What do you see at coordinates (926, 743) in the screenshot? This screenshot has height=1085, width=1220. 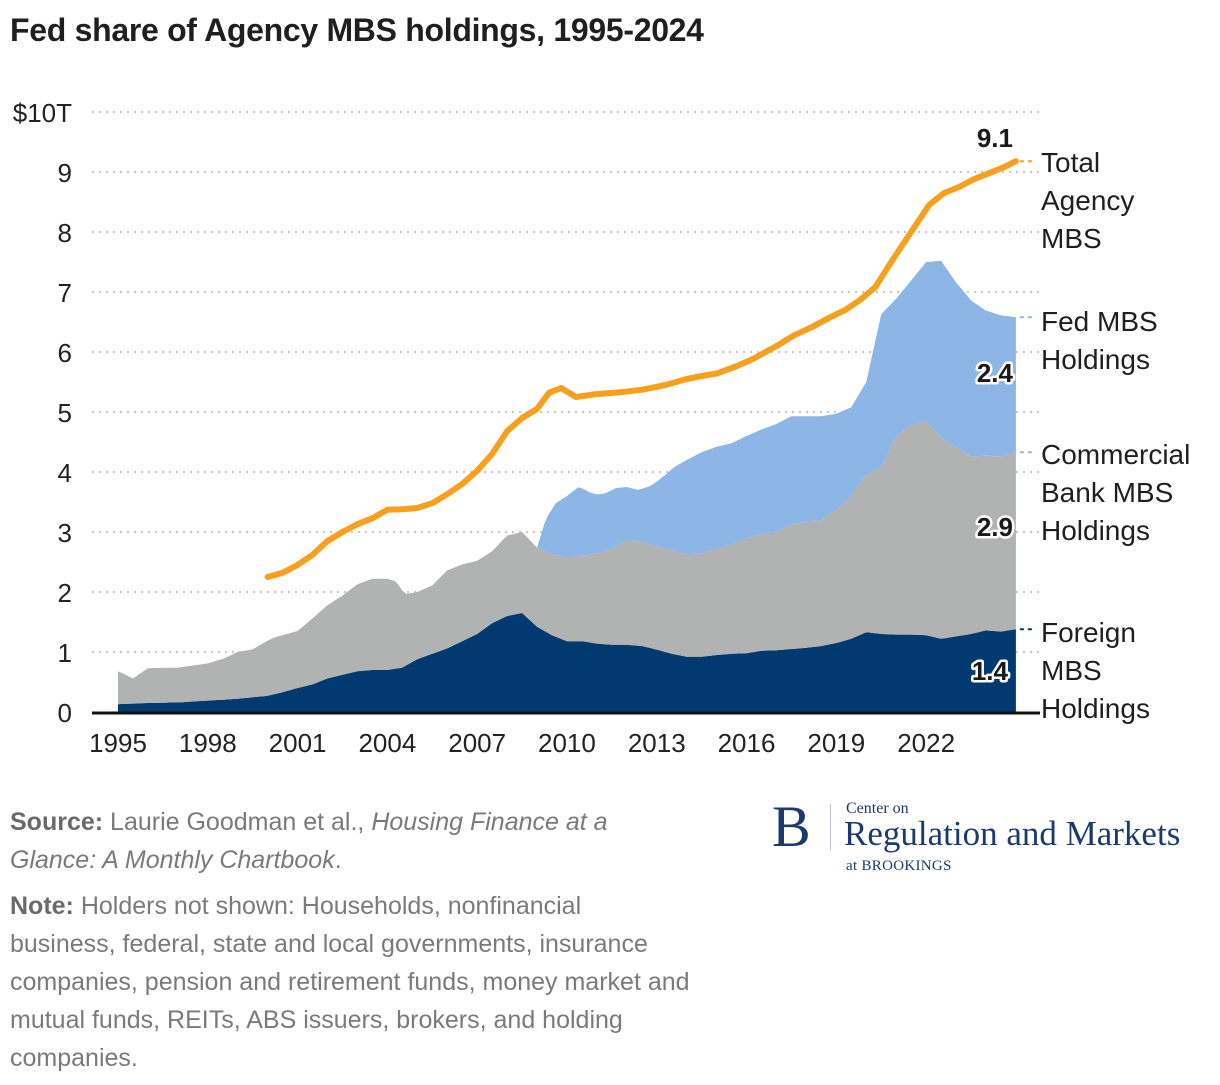 I see `x-tick-label: 2022` at bounding box center [926, 743].